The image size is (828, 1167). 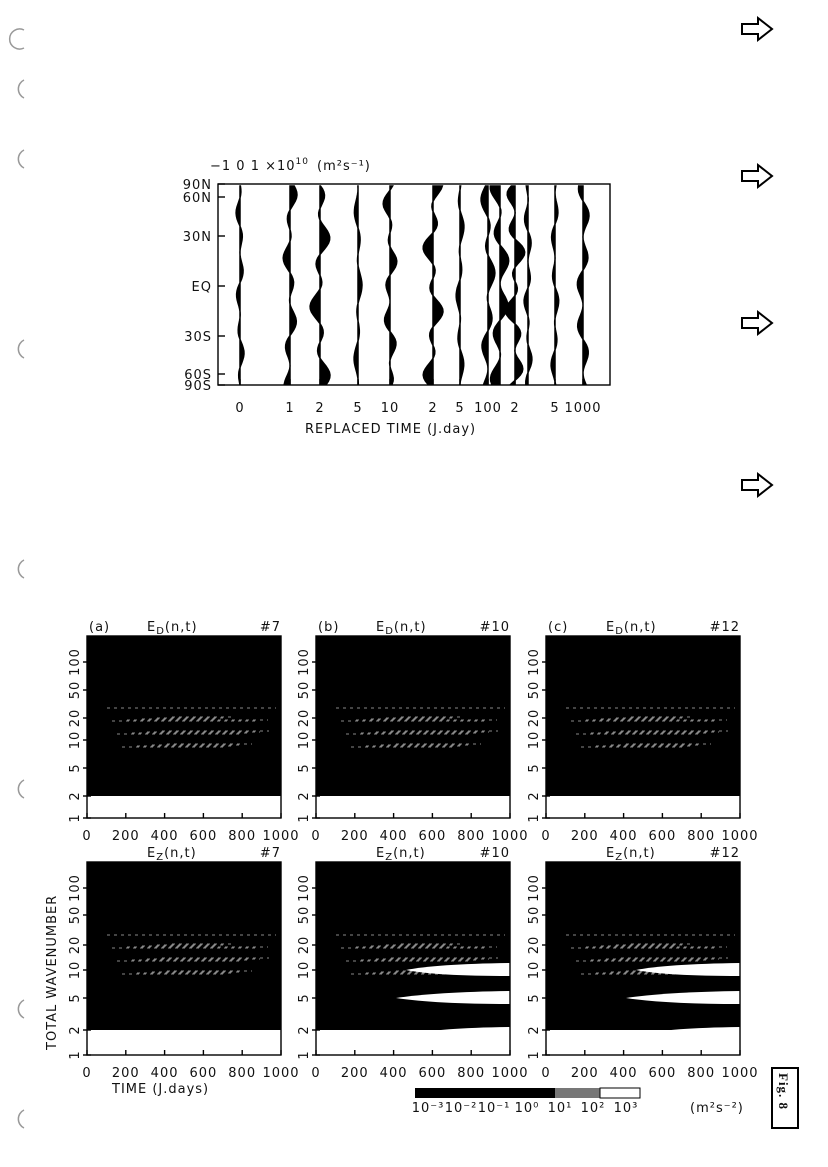 I want to click on panel-title: (c) ED(n,t), so click(x=602, y=628).